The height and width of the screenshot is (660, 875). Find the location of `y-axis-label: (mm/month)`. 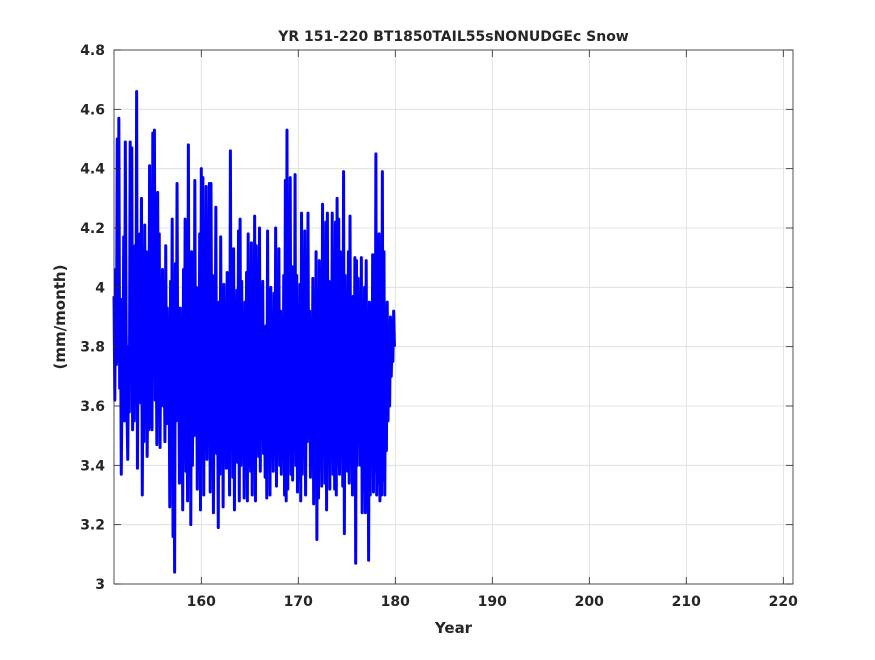

y-axis-label: (mm/month) is located at coordinates (60, 317).